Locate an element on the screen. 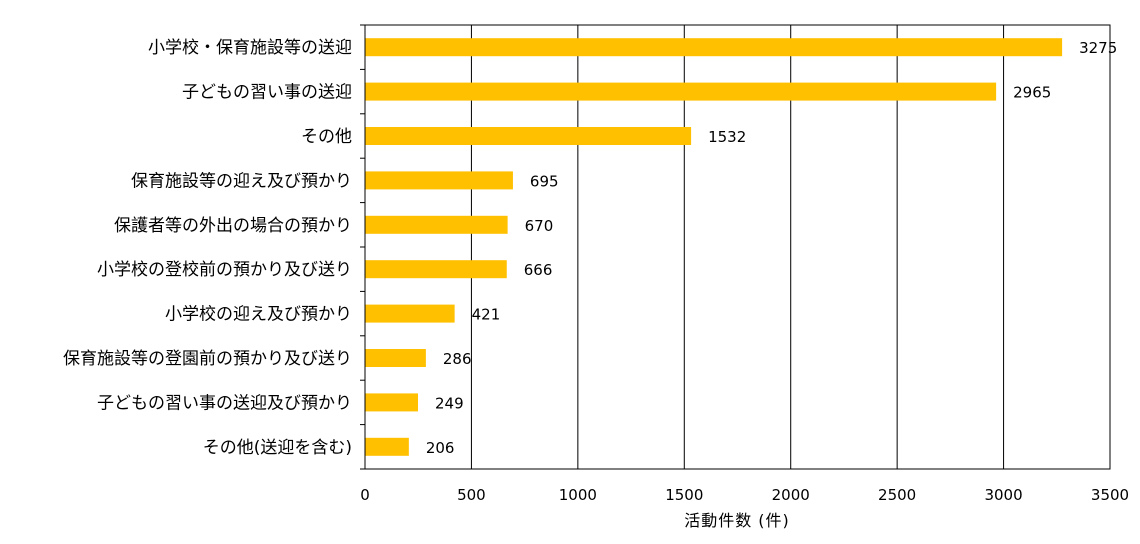 The image size is (1140, 544). category-label: 小学校の登校前の預かり及び送り is located at coordinates (224, 270).